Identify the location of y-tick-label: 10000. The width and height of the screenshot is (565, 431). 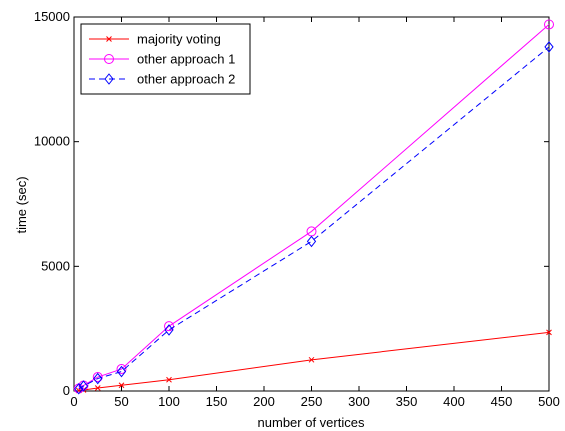
(52, 141).